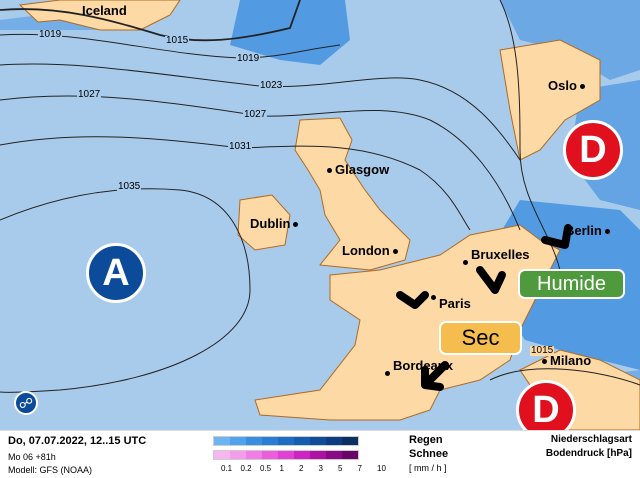 The width and height of the screenshot is (640, 478). I want to click on city-label-berlin: Berlin, so click(589, 230).